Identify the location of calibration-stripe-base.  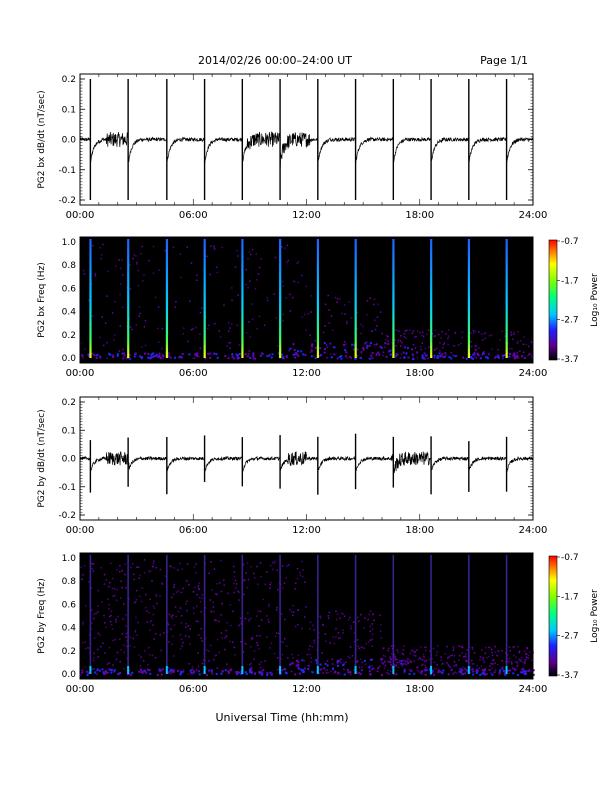
(468, 670).